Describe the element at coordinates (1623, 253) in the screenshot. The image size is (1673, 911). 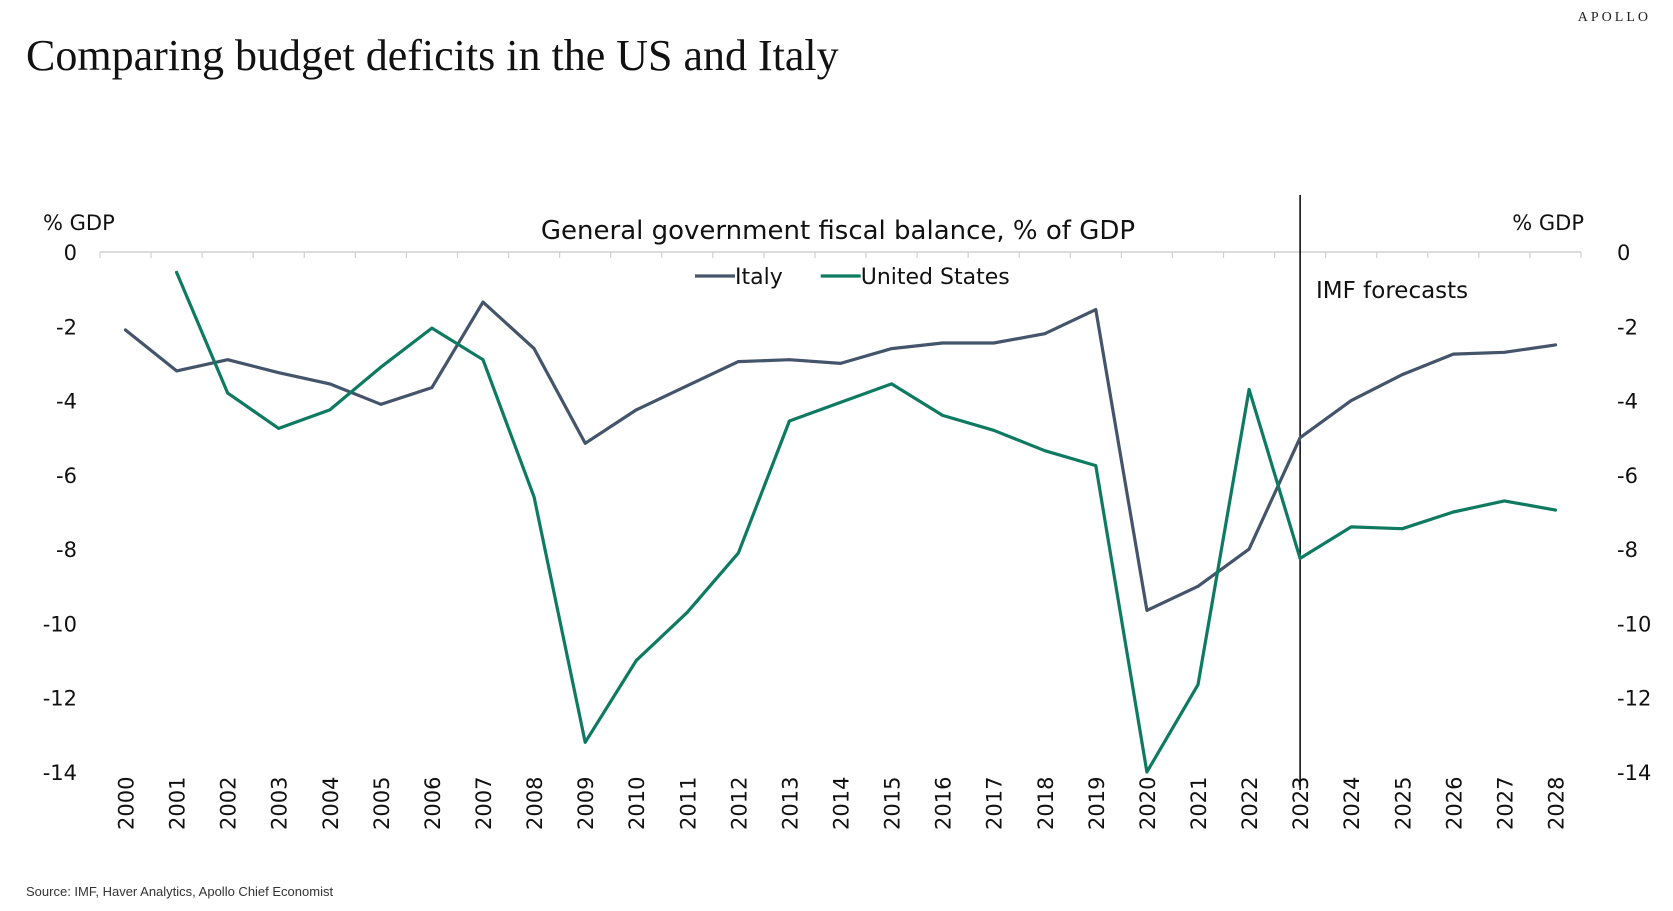
I see `y-tick-label-right: 0` at that location.